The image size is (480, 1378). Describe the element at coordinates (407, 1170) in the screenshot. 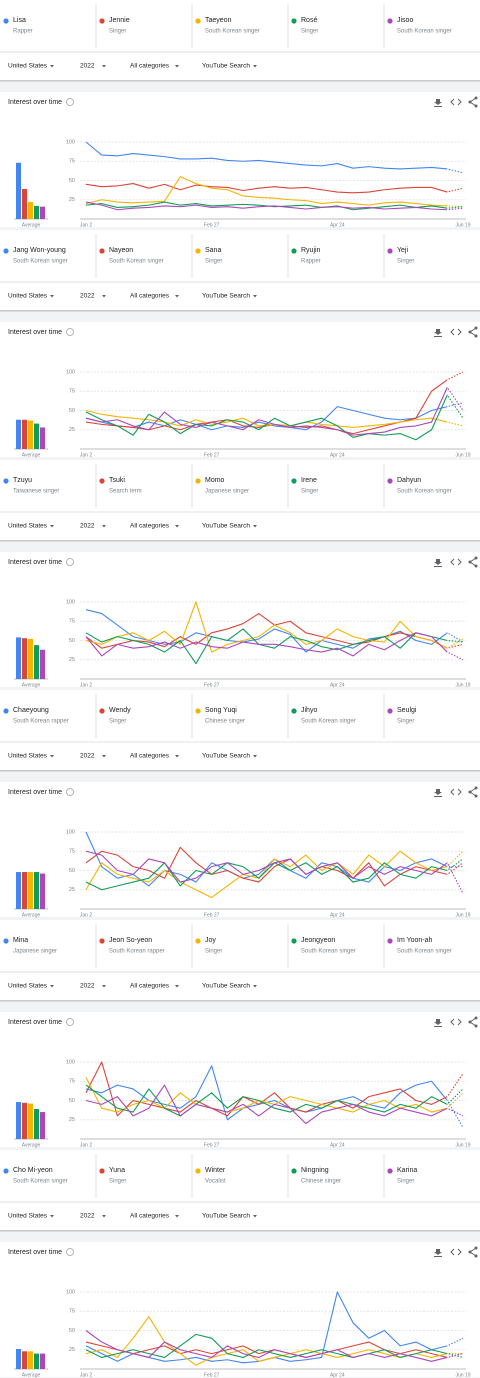

I see `term-name: Karina` at that location.